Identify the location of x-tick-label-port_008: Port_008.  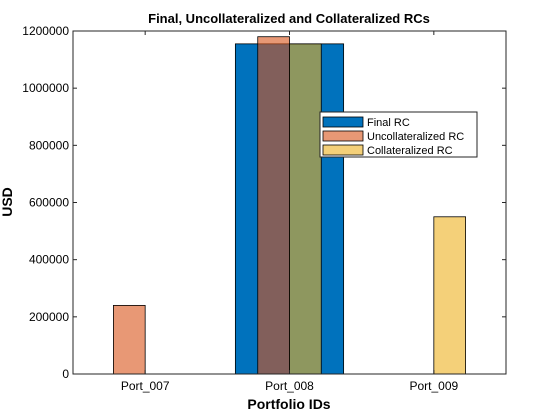
(289, 386).